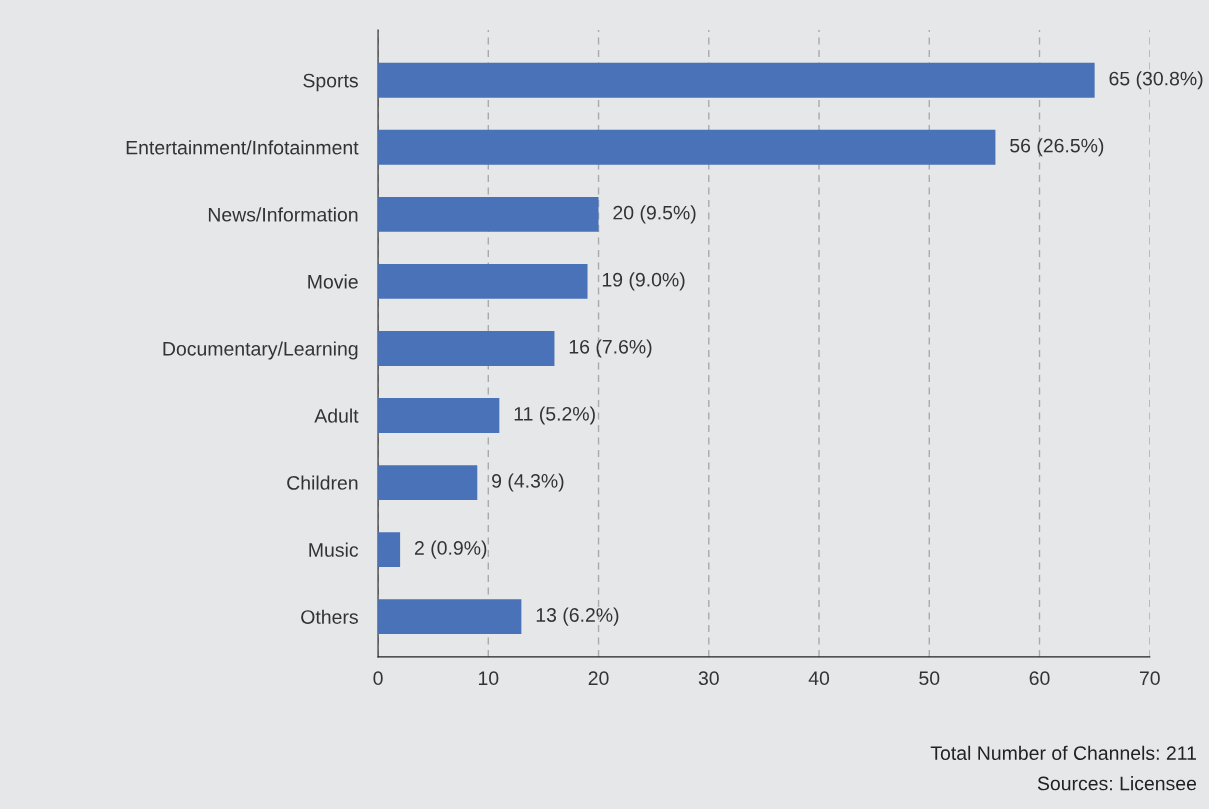  I want to click on data-label: 11 (5.2%), so click(554, 415).